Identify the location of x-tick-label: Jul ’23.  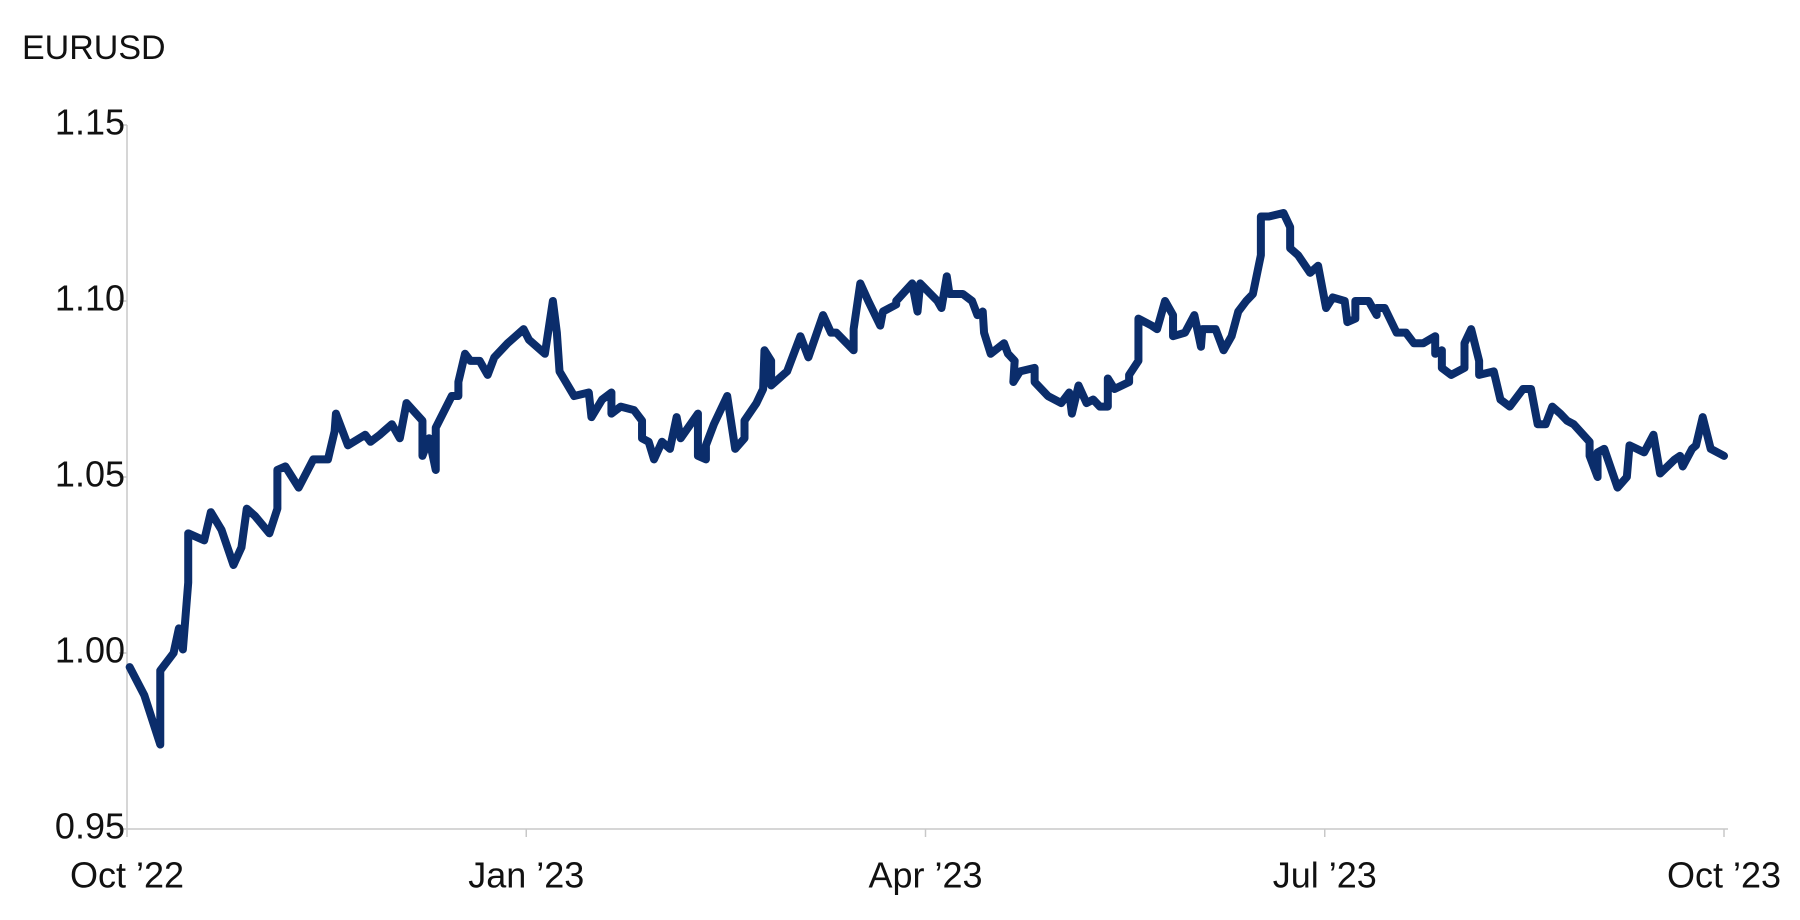
(1325, 875).